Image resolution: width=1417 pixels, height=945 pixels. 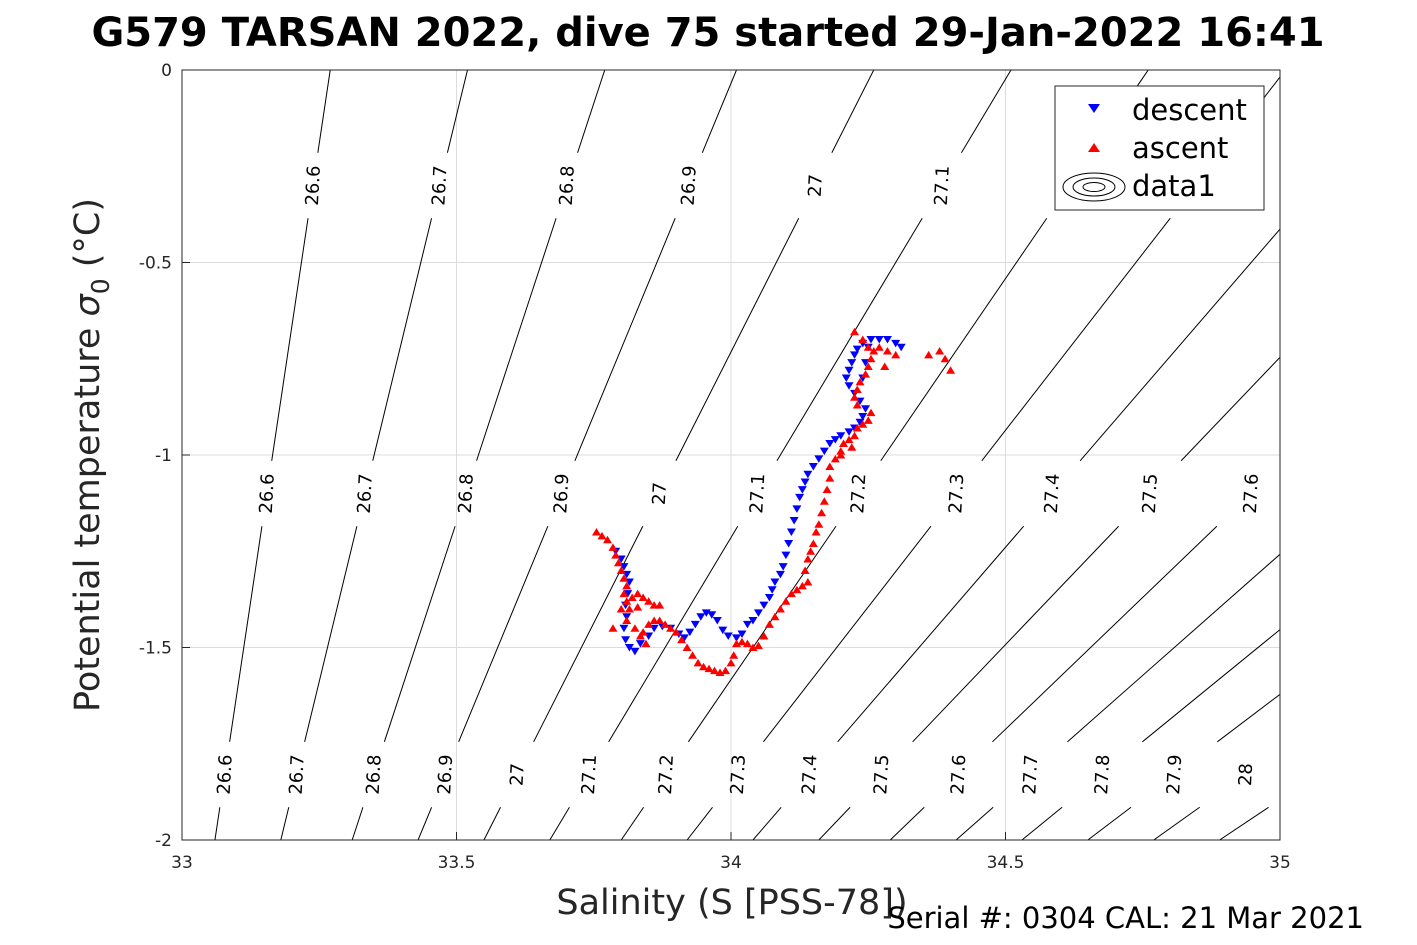 I want to click on y-tick-label: -1, so click(x=163, y=456).